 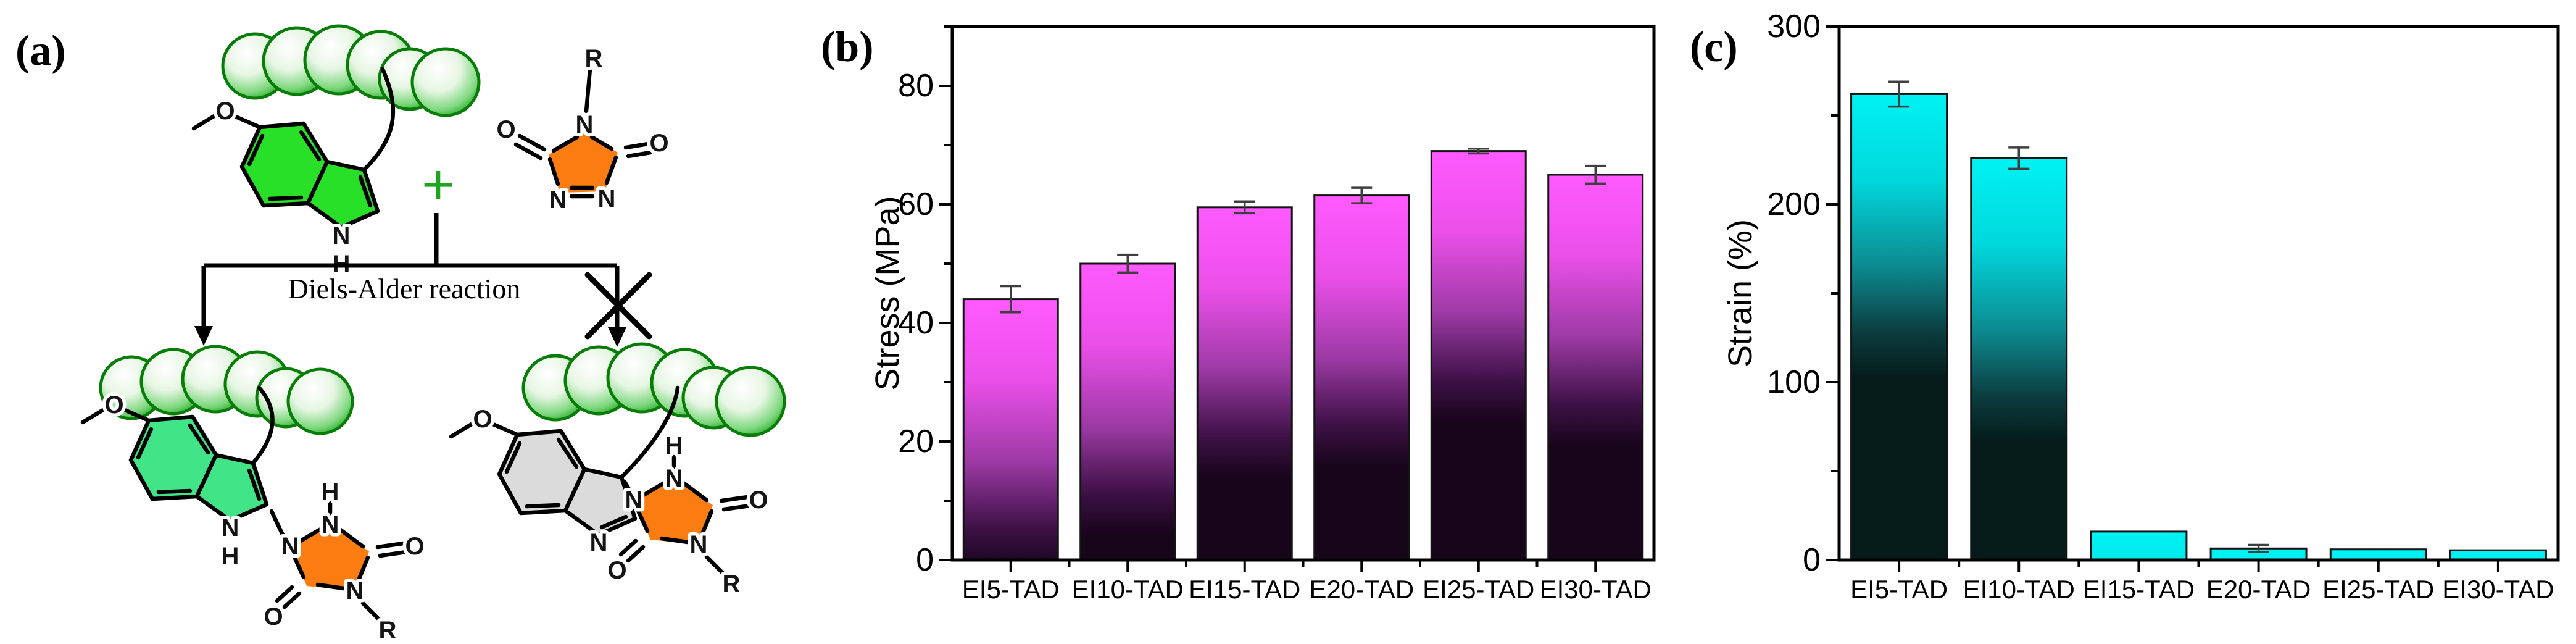 What do you see at coordinates (916, 323) in the screenshot?
I see `y-tick-label: 40` at bounding box center [916, 323].